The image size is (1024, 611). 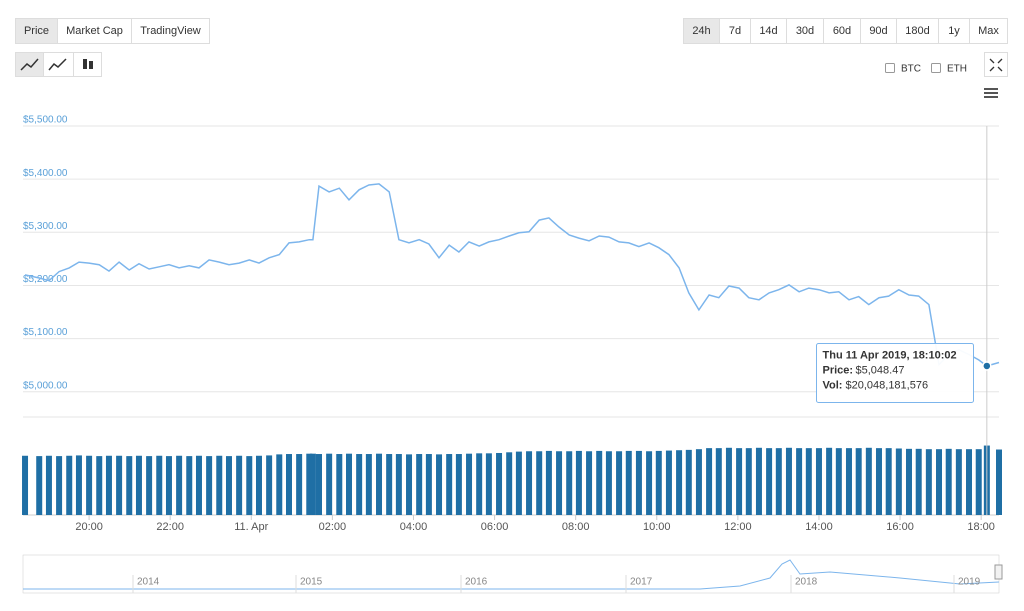 What do you see at coordinates (45, 120) in the screenshot?
I see `y-tick-label: $5,500.00` at bounding box center [45, 120].